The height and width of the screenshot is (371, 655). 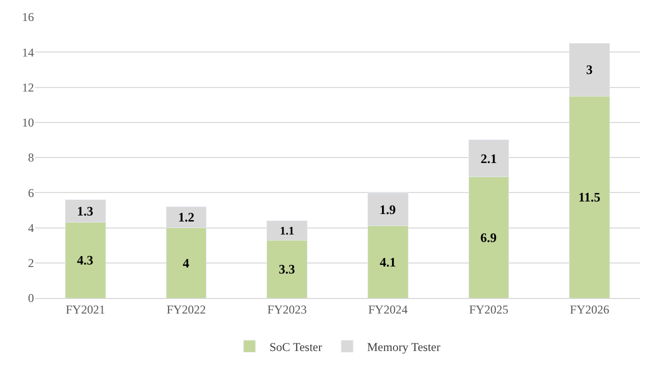 I want to click on data-label: 4.1, so click(x=388, y=262).